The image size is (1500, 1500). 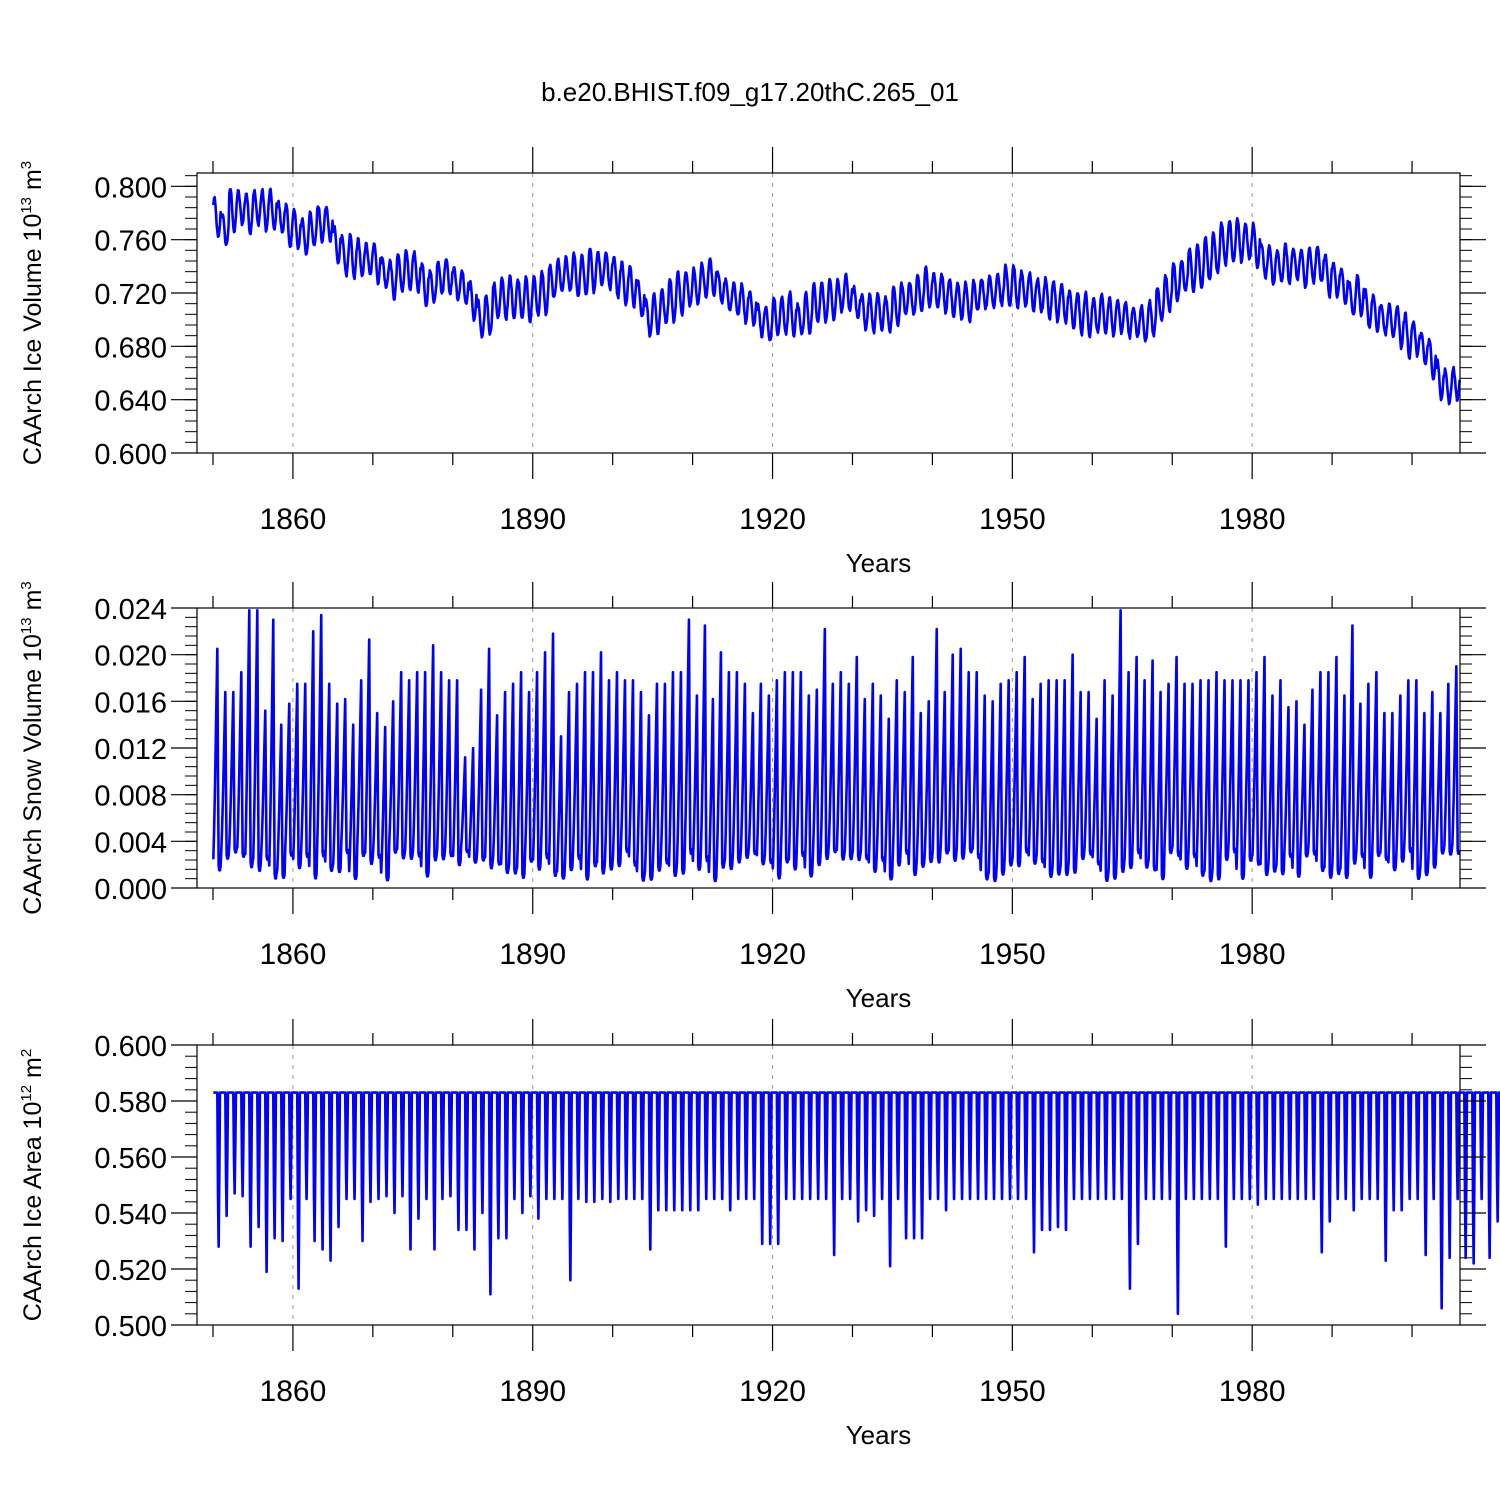 What do you see at coordinates (130, 610) in the screenshot?
I see `y-tick-label: 0.024` at bounding box center [130, 610].